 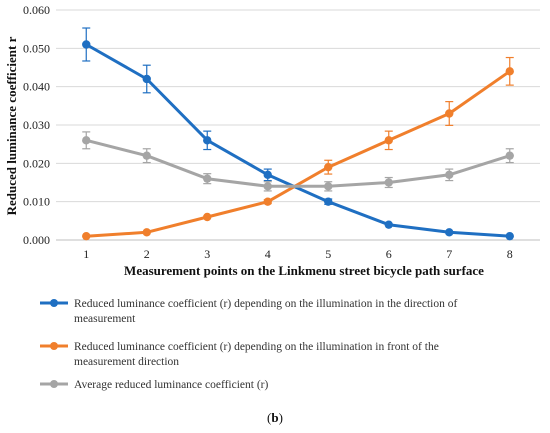 I want to click on y-tick-label: 0.010, so click(x=36, y=202).